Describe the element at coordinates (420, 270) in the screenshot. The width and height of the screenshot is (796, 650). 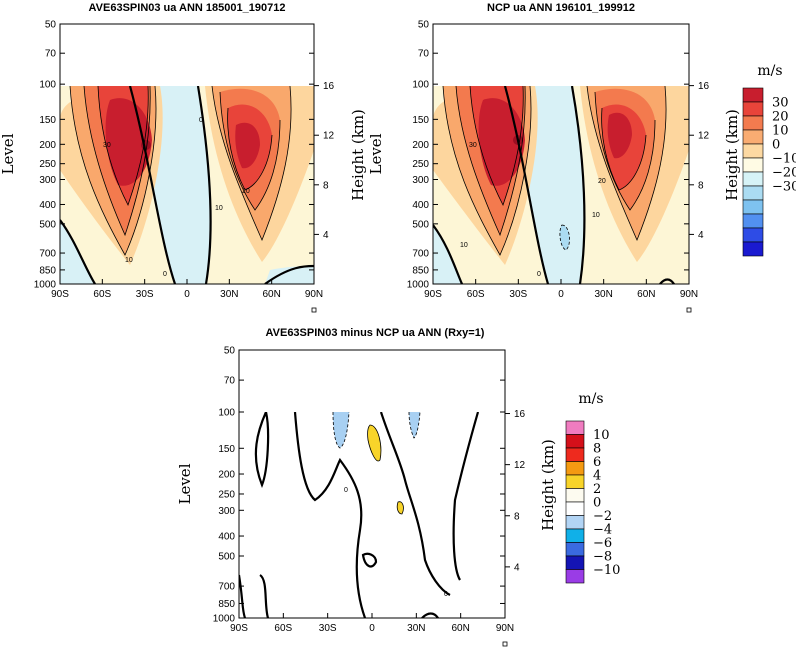
I see `y-tick-label: 850` at that location.